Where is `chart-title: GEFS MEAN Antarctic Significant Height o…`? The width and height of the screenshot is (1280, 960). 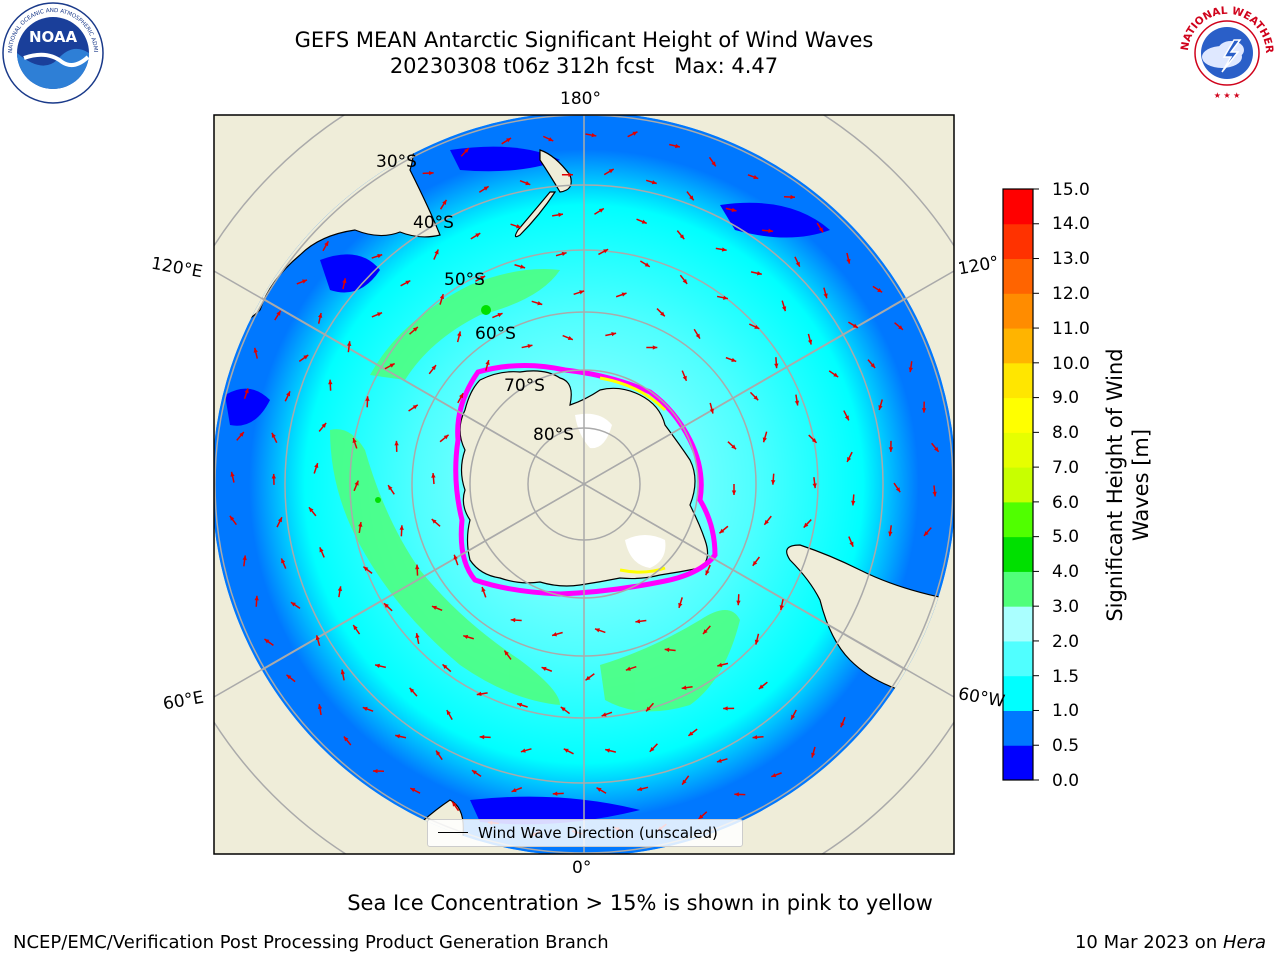 chart-title: GEFS MEAN Antarctic Significant Height o… is located at coordinates (584, 40).